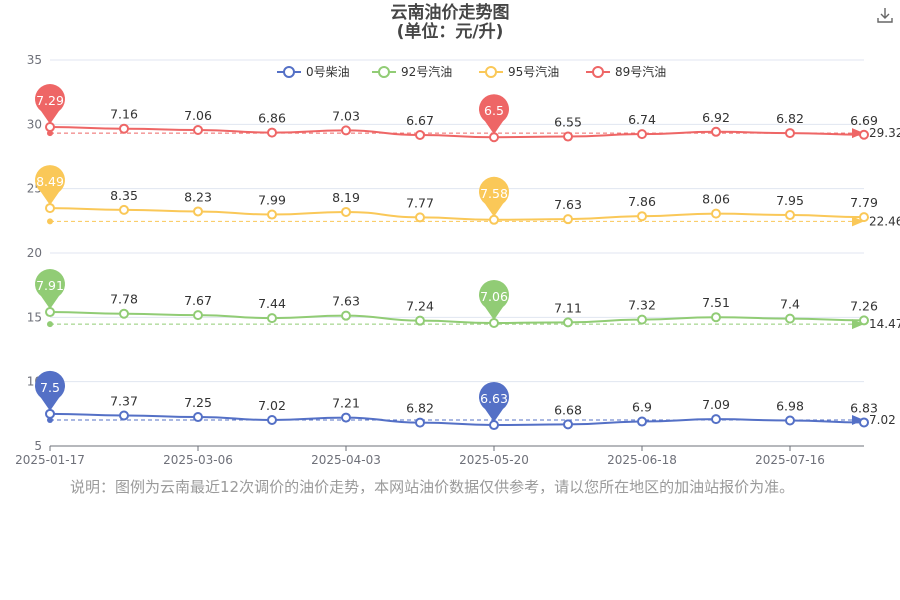 The width and height of the screenshot is (900, 600). Describe the element at coordinates (568, 409) in the screenshot. I see `data-label: 6.68` at that location.